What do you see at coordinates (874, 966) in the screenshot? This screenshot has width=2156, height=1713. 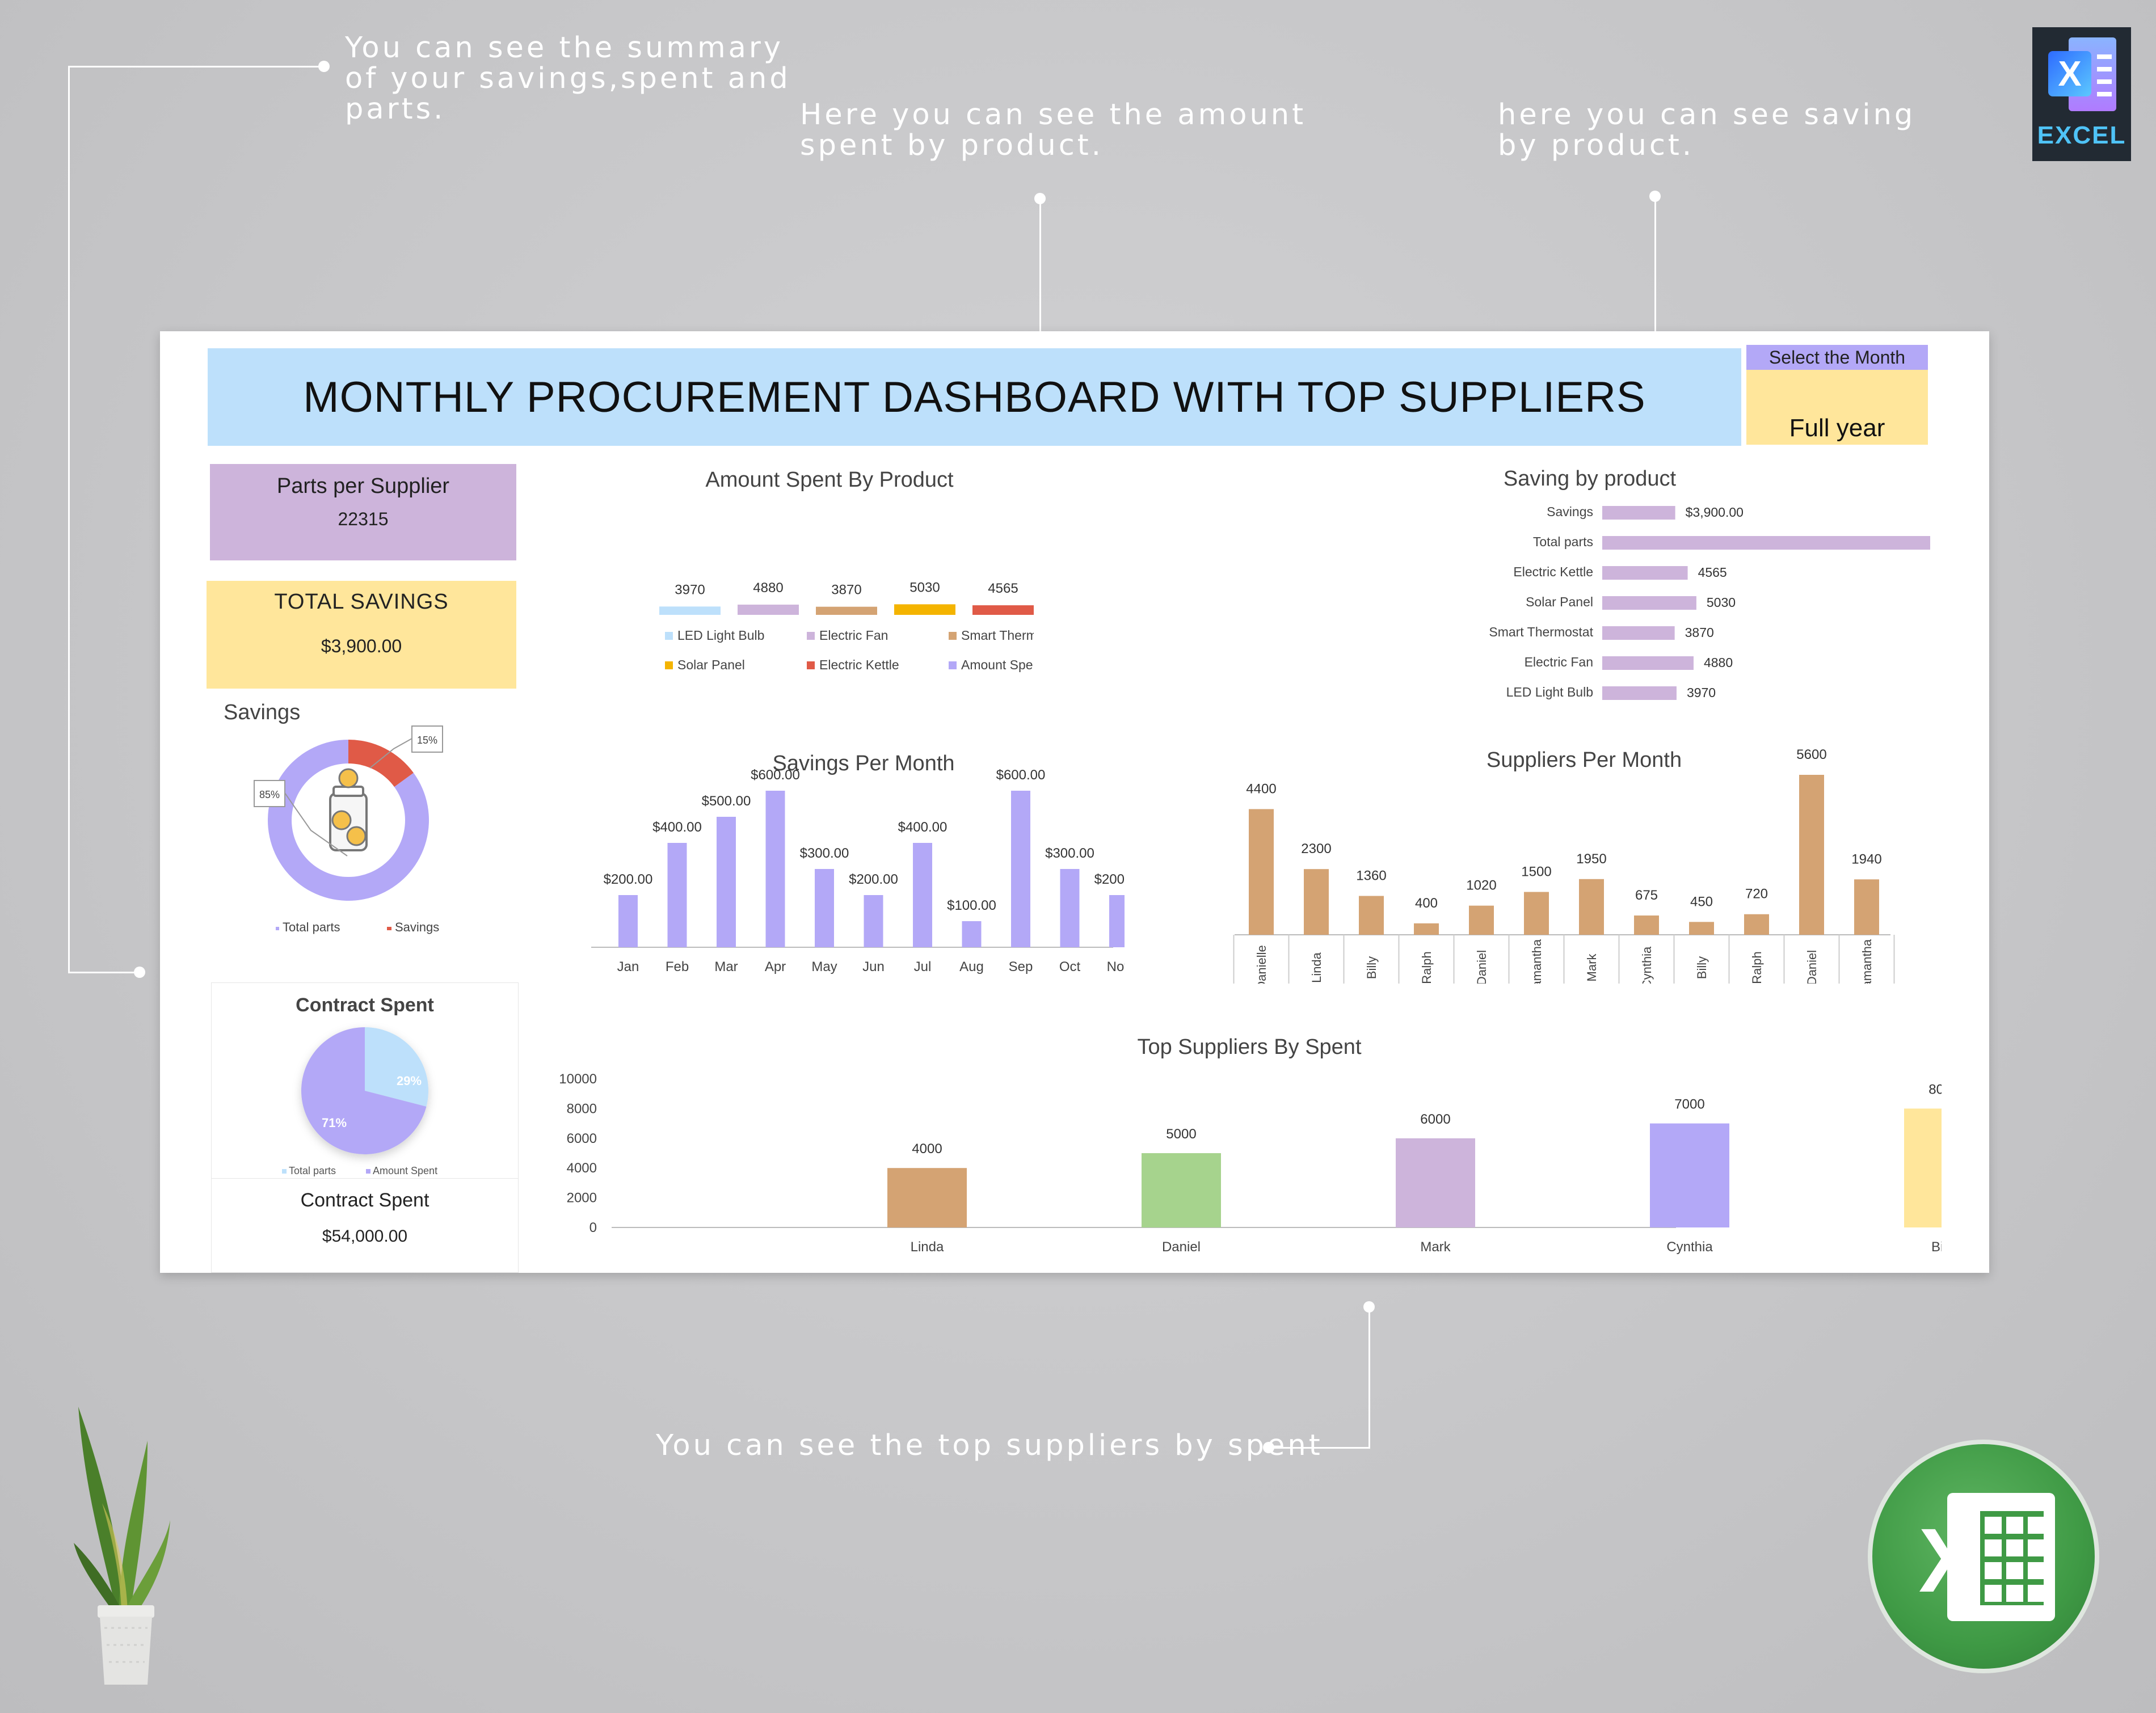 I see `tick-label: Jun` at bounding box center [874, 966].